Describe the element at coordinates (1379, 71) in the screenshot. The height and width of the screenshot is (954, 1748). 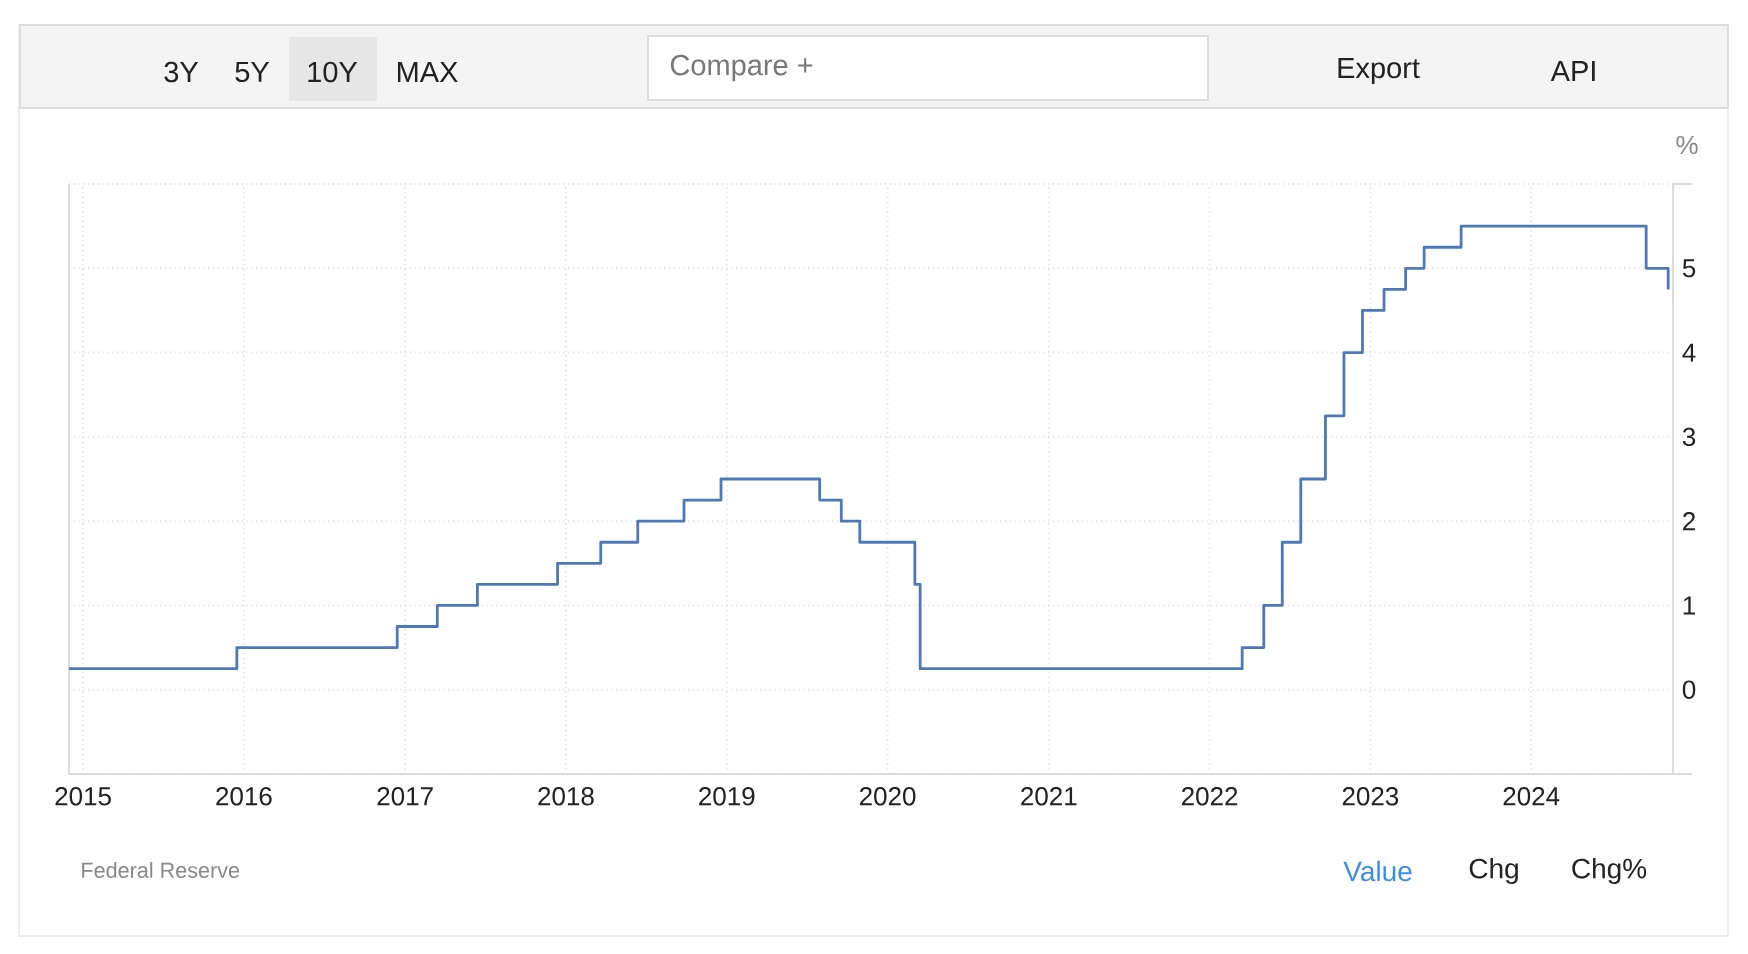
I see `text: Export` at that location.